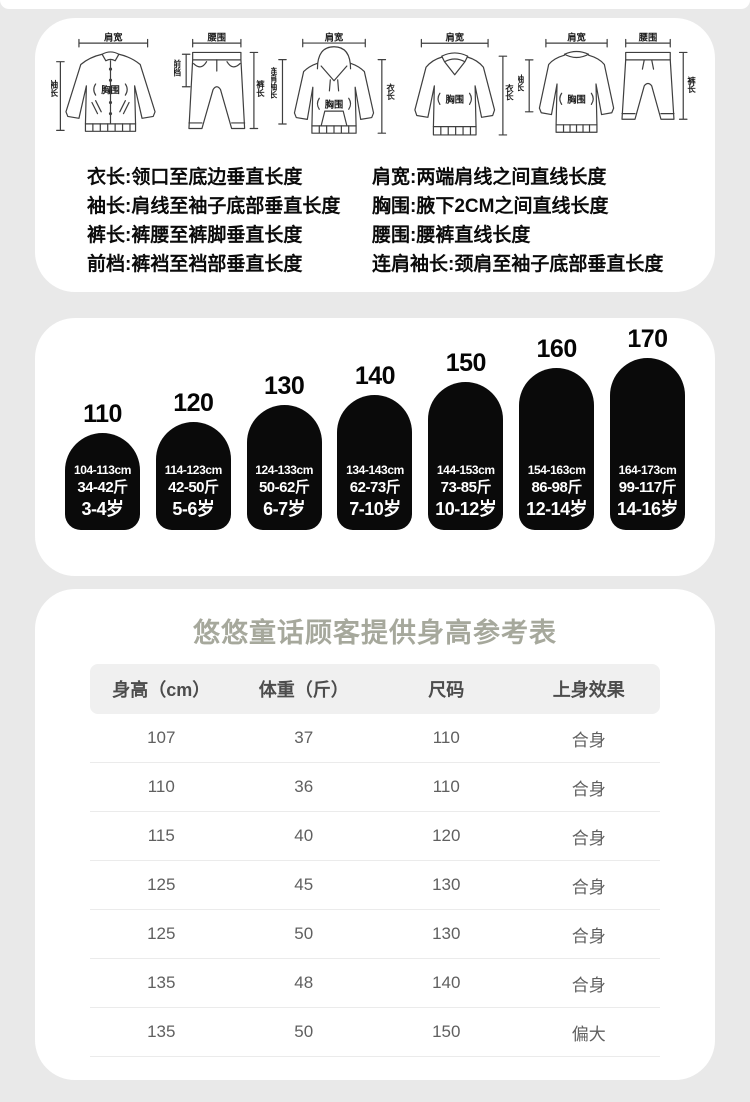  I want to click on weight-range: 62-73斤, so click(375, 487).